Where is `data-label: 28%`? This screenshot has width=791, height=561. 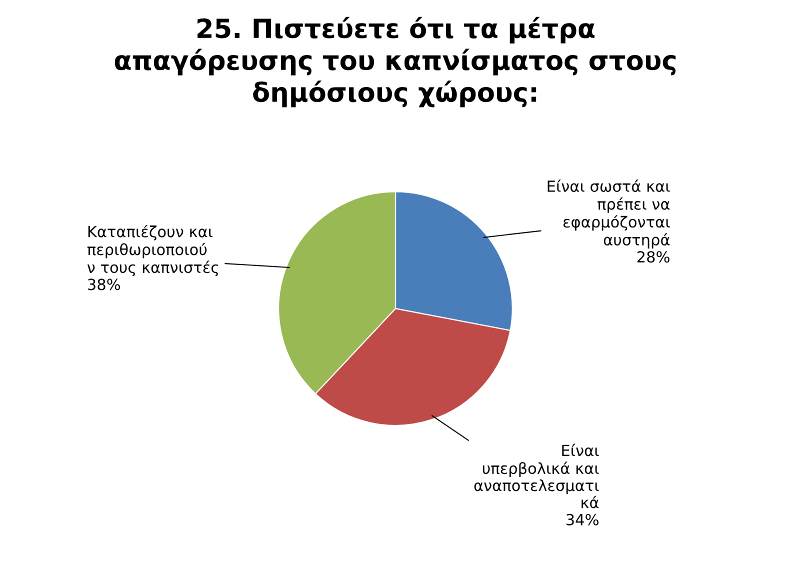 data-label: 28% is located at coordinates (653, 257).